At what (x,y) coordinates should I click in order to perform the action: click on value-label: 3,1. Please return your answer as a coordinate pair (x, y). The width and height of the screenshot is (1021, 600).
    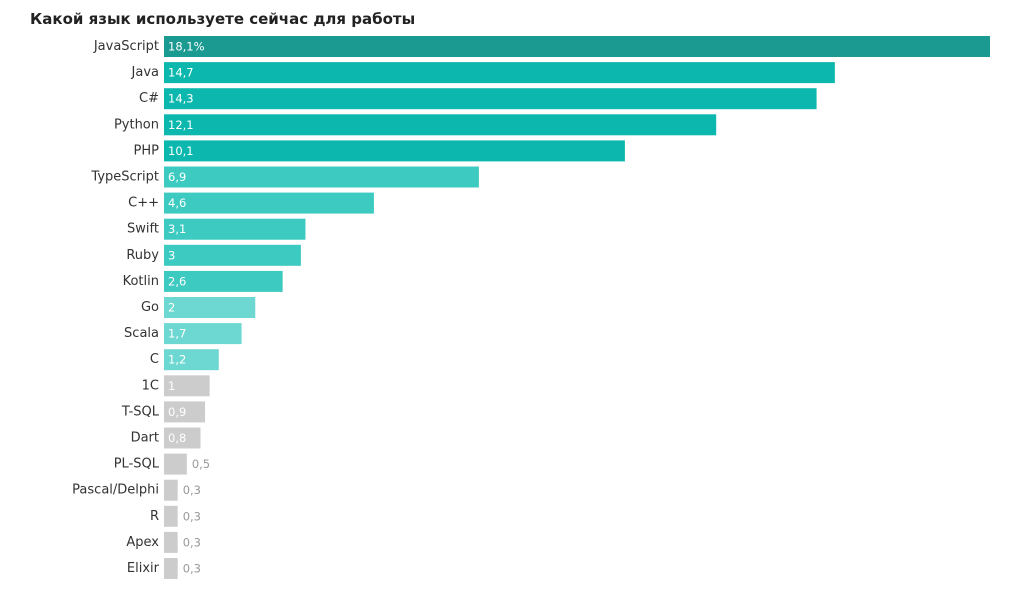
    Looking at the image, I should click on (177, 229).